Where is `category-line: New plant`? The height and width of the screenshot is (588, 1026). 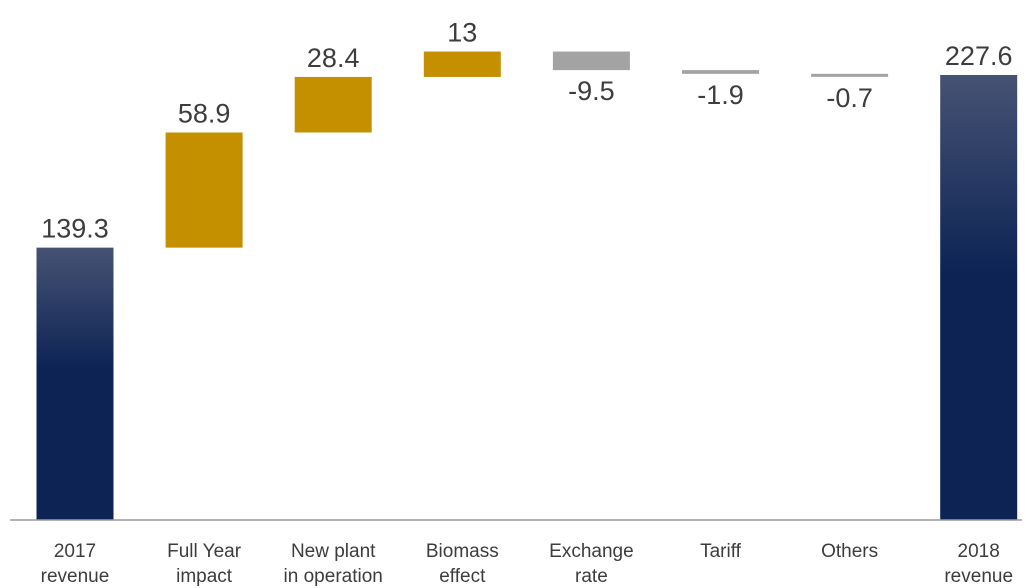 category-line: New plant is located at coordinates (333, 551).